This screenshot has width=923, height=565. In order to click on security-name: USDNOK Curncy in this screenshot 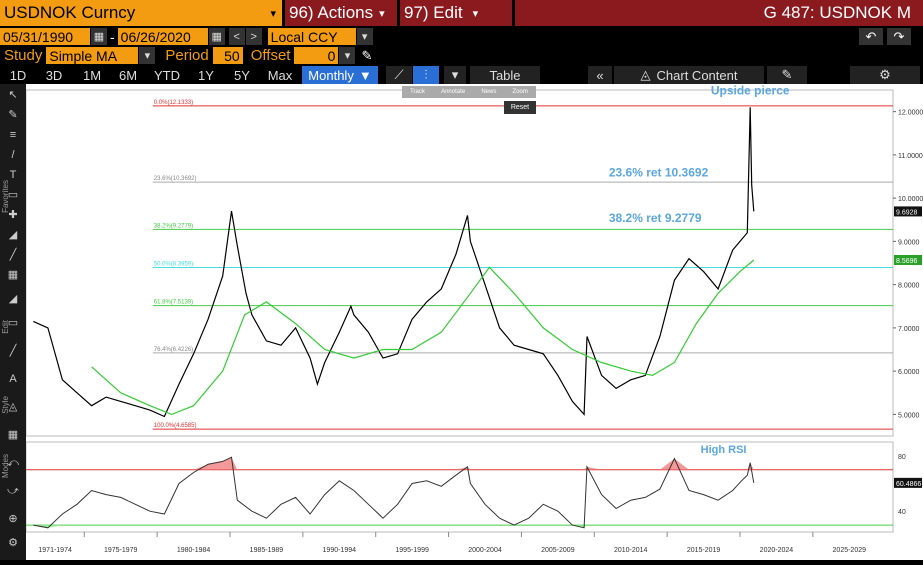, I will do `click(70, 12)`.